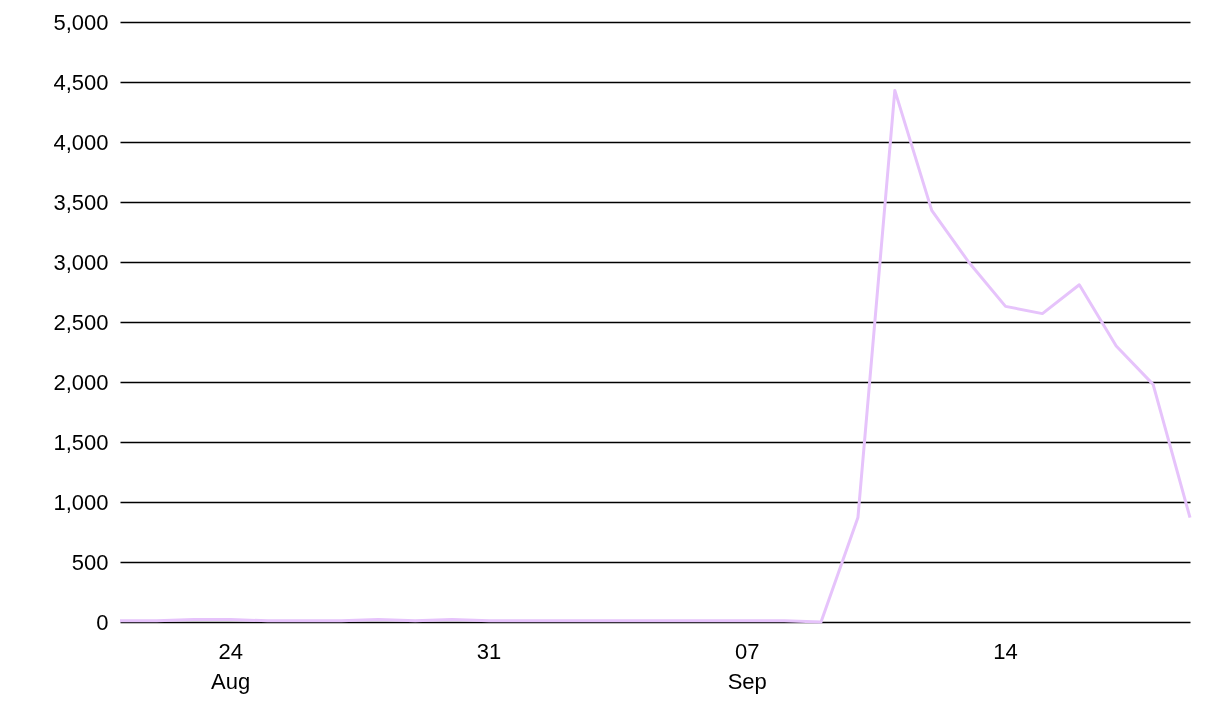 This screenshot has width=1220, height=712. Describe the element at coordinates (231, 666) in the screenshot. I see `x-tick-label: 24 Aug` at that location.